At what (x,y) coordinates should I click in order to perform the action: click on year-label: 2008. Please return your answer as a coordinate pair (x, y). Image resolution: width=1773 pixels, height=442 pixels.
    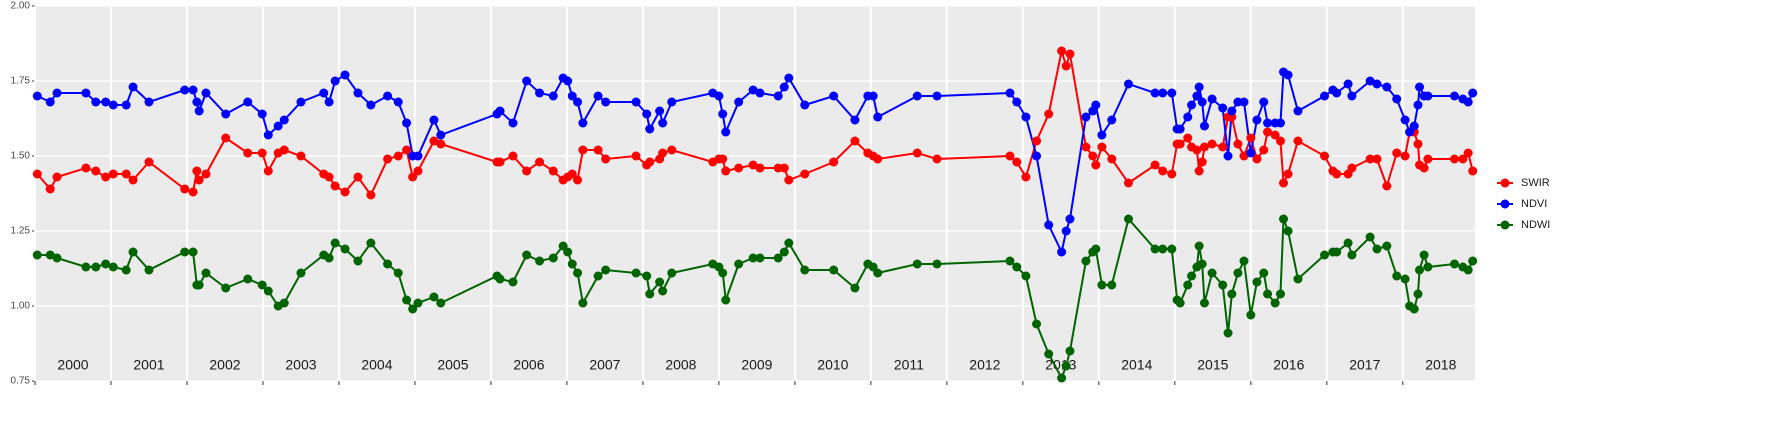
    Looking at the image, I should click on (680, 365).